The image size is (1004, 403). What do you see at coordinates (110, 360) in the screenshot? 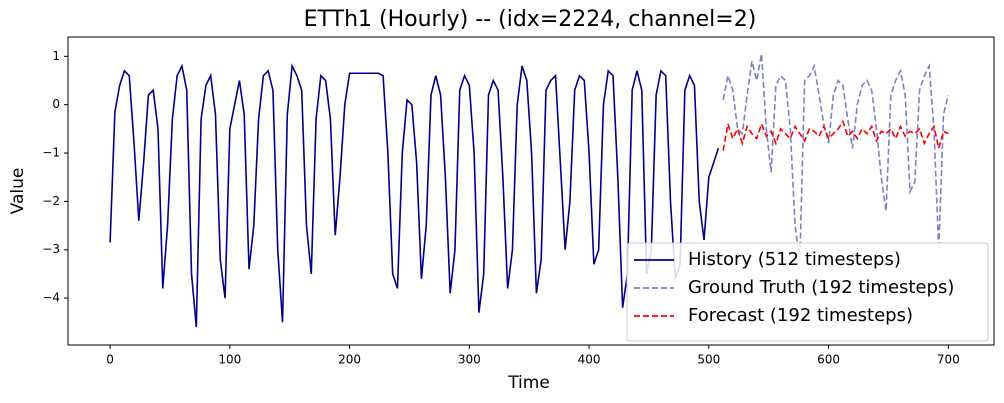
I see `x-tick-label: 0` at bounding box center [110, 360].